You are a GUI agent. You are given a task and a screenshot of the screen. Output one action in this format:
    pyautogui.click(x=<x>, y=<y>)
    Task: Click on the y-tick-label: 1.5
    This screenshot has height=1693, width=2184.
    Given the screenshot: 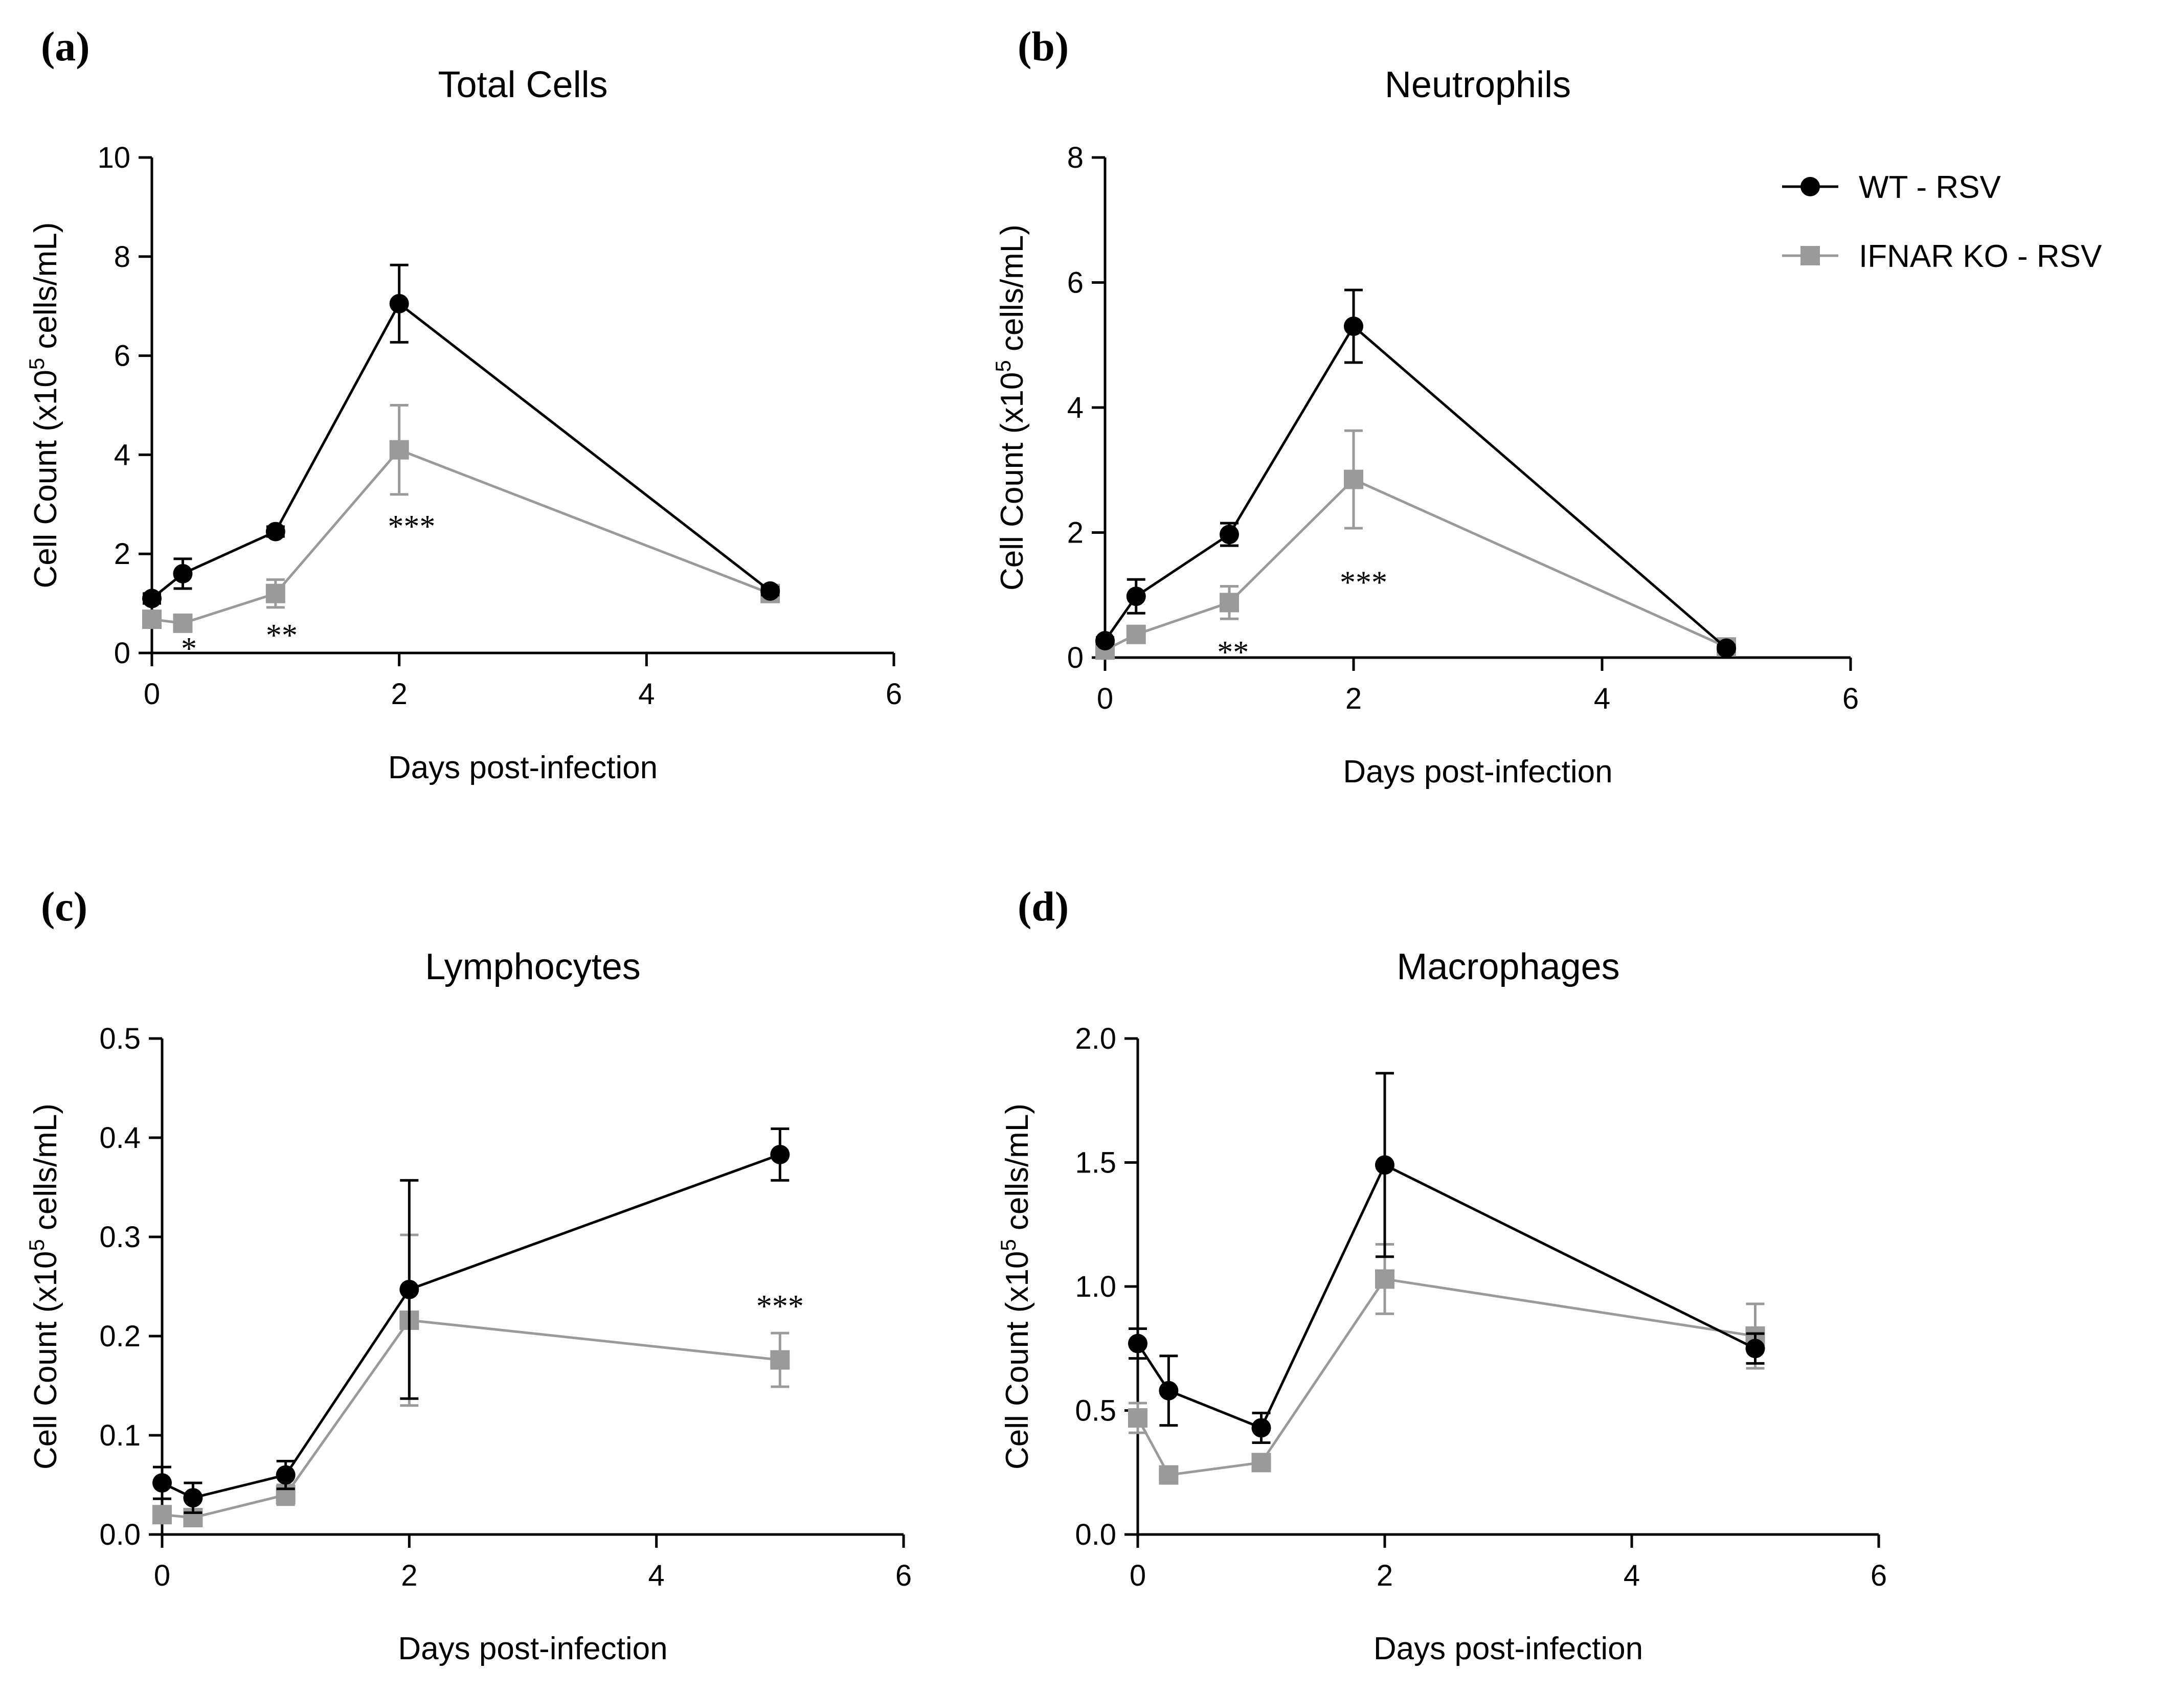 What is the action you would take?
    pyautogui.click(x=1095, y=1163)
    